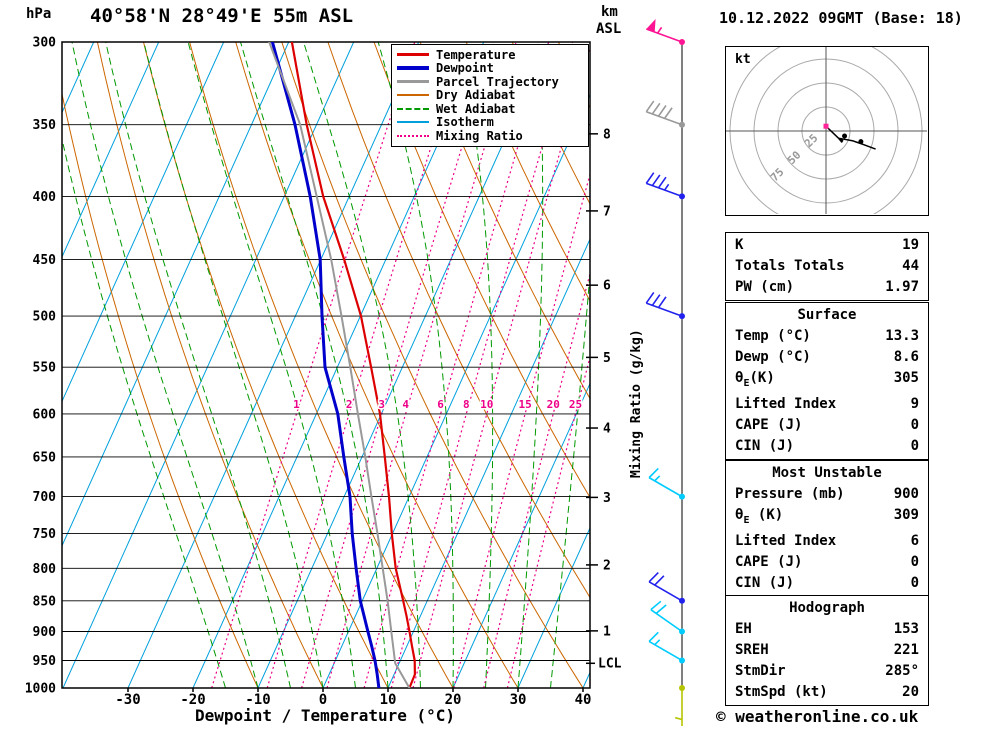  What do you see at coordinates (127, 700) in the screenshot?
I see `svg-text: -30` at bounding box center [127, 700].